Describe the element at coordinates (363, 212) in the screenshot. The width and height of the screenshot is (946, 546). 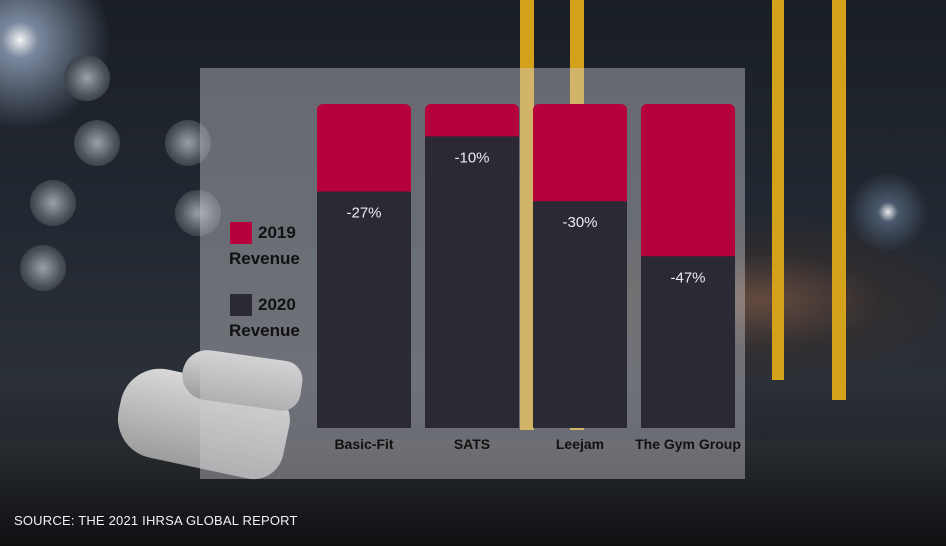
I see `data-label-0: -27%` at that location.